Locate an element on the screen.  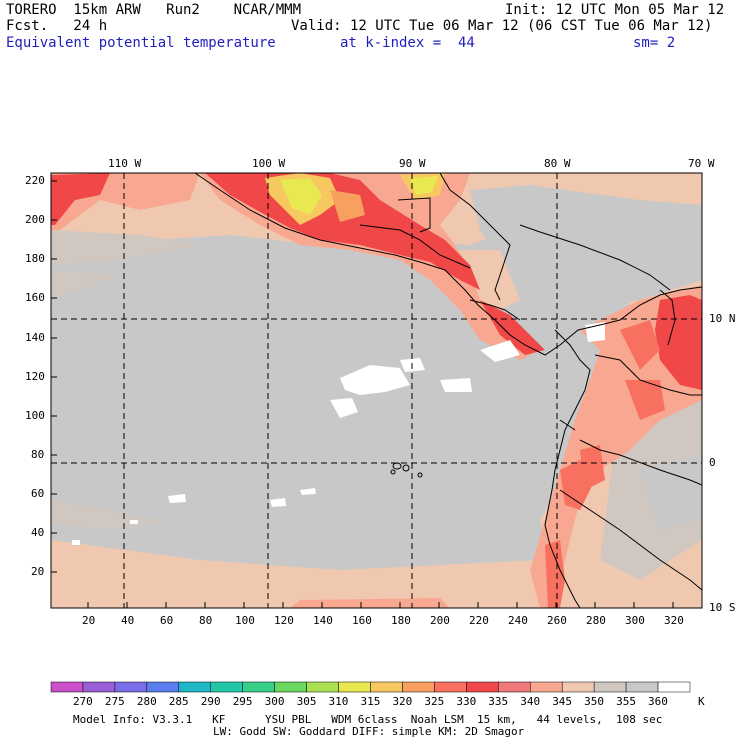
y-tick: 80 is located at coordinates (38, 454).